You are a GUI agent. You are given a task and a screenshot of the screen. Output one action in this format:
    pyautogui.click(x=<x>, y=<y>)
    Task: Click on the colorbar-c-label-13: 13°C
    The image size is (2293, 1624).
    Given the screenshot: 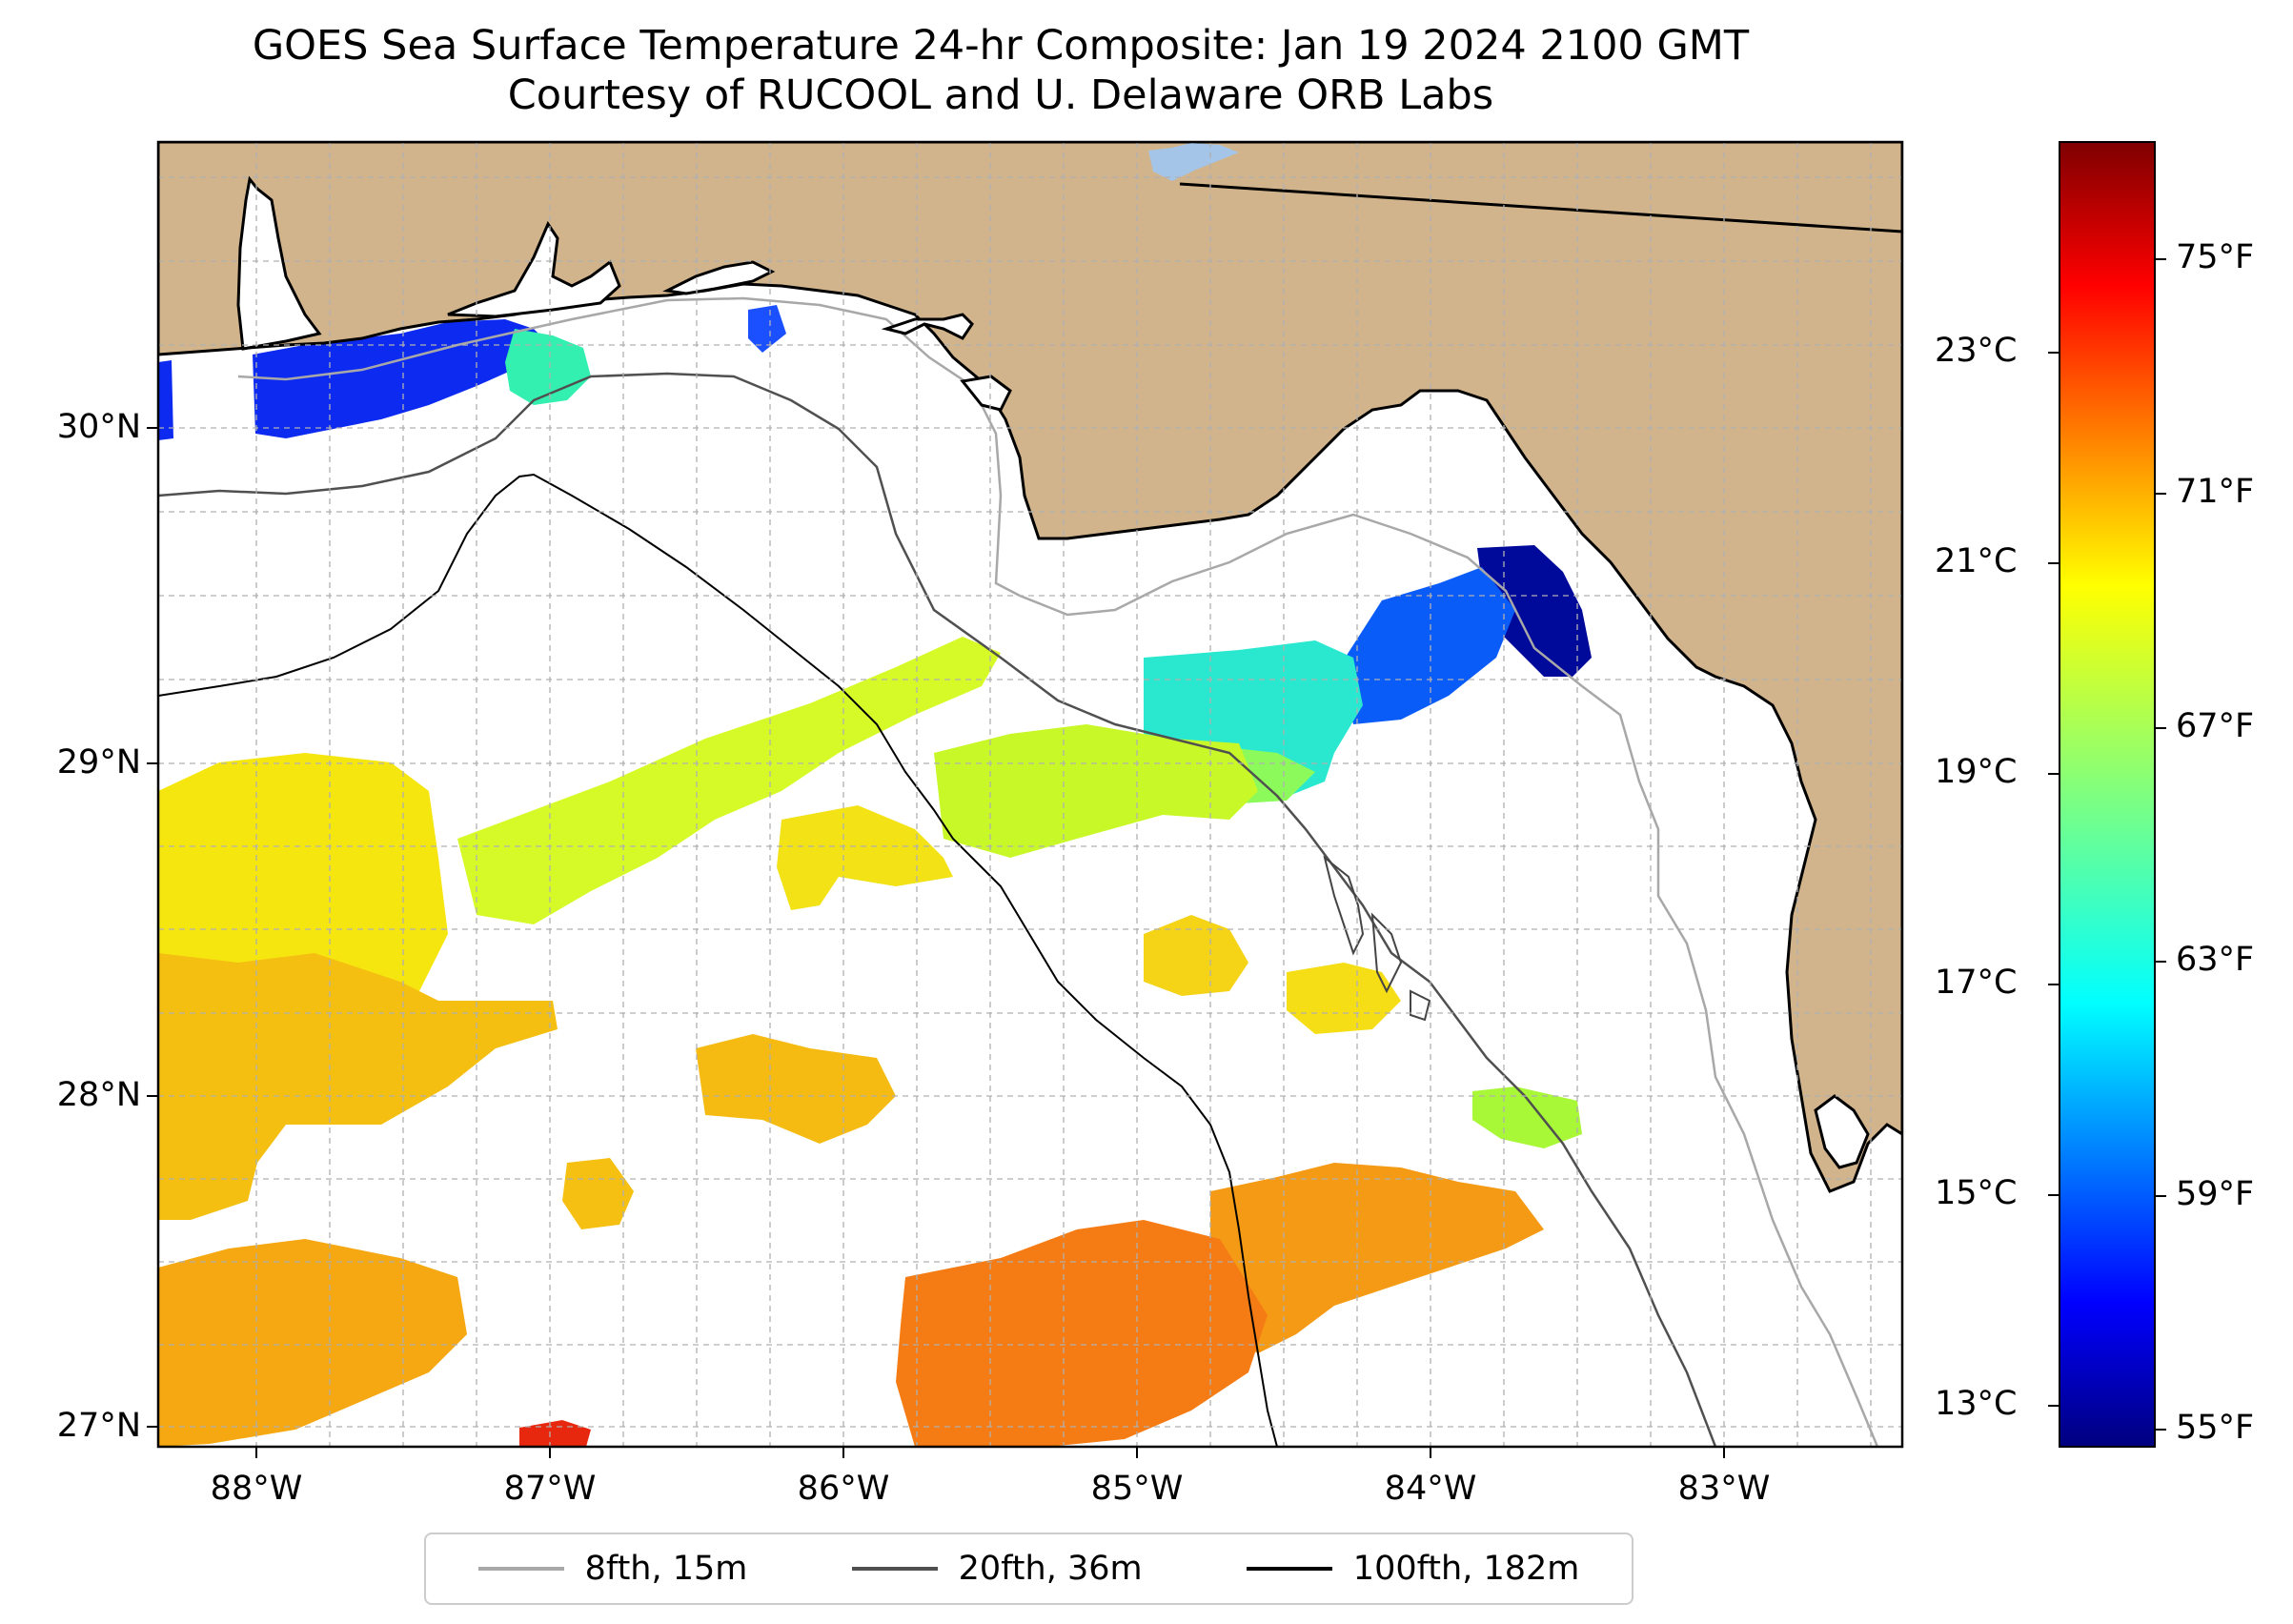 What is the action you would take?
    pyautogui.click(x=1977, y=1404)
    